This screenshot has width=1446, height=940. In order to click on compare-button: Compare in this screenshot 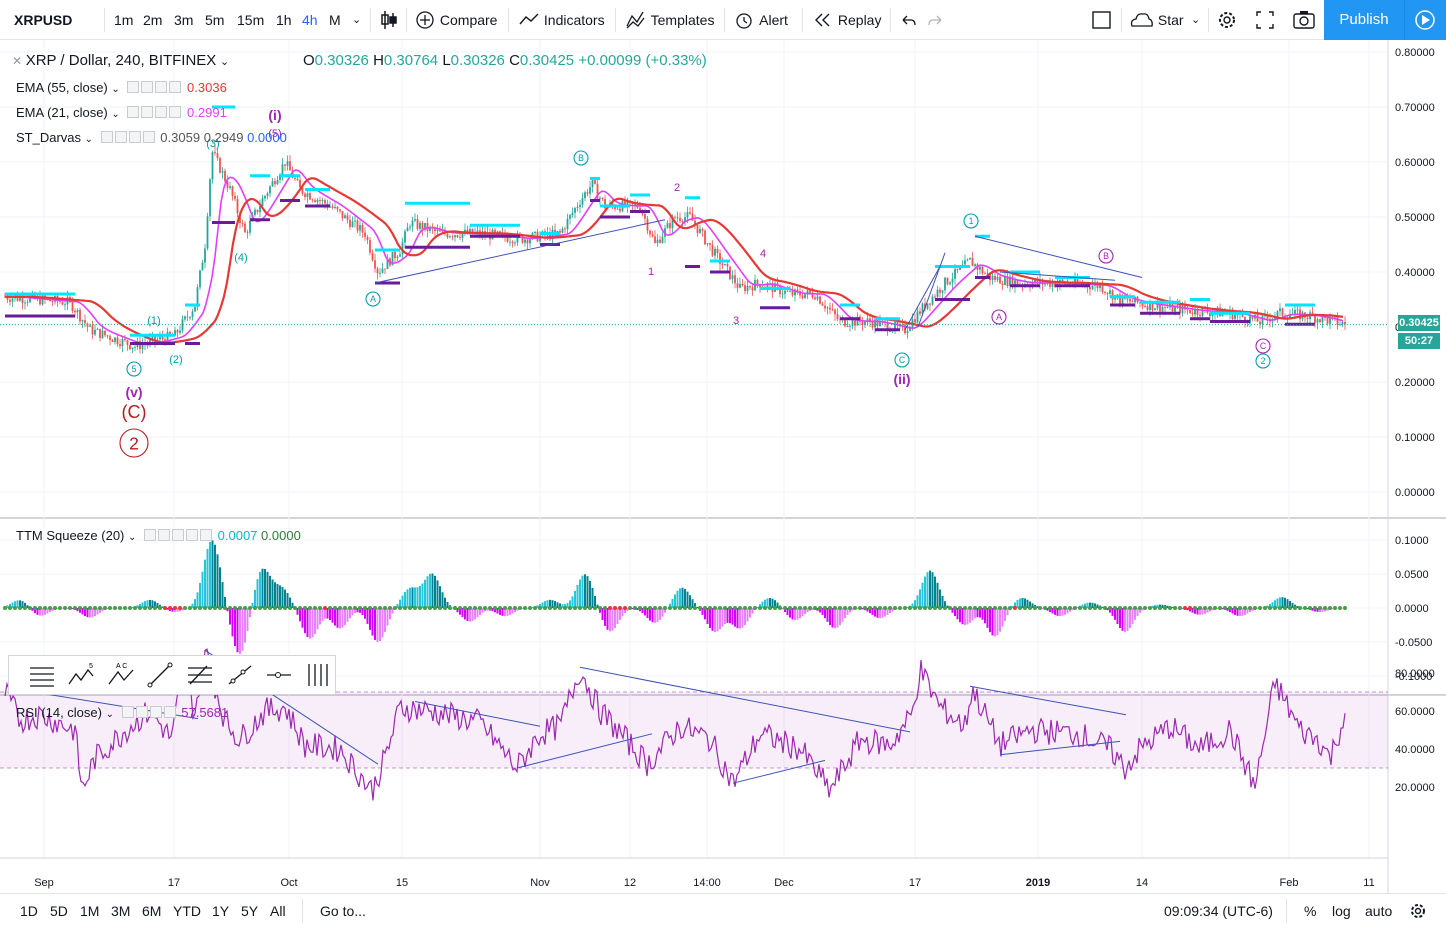, I will do `click(456, 20)`.